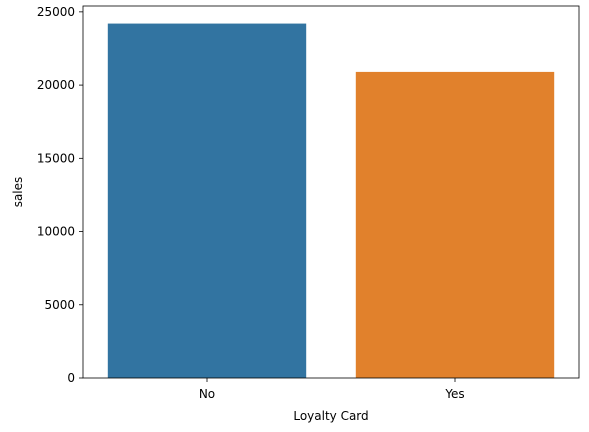 Image resolution: width=589 pixels, height=432 pixels. Describe the element at coordinates (207, 394) in the screenshot. I see `x-tick-label: No` at that location.